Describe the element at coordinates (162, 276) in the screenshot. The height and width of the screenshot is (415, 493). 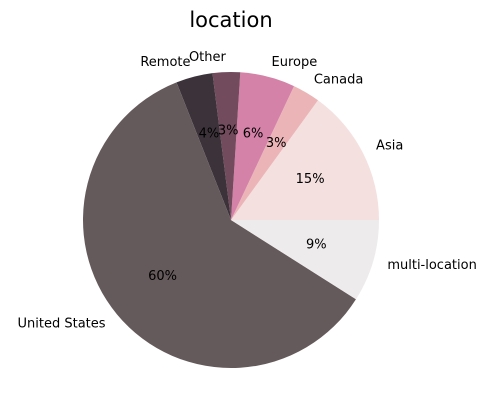
I see `pct-label-united-states: 60%` at that location.